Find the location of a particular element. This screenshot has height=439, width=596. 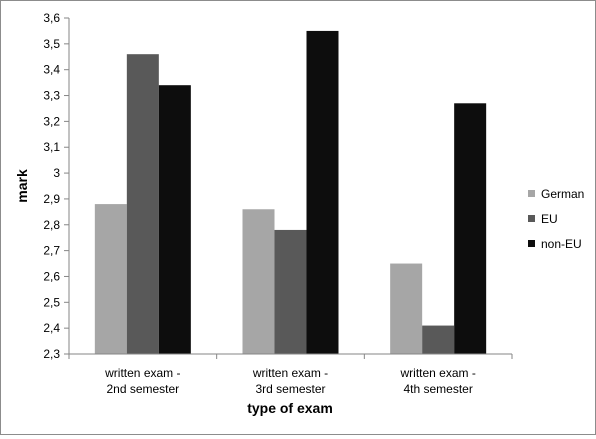

y-tick-label: 3,2 is located at coordinates (51, 121).